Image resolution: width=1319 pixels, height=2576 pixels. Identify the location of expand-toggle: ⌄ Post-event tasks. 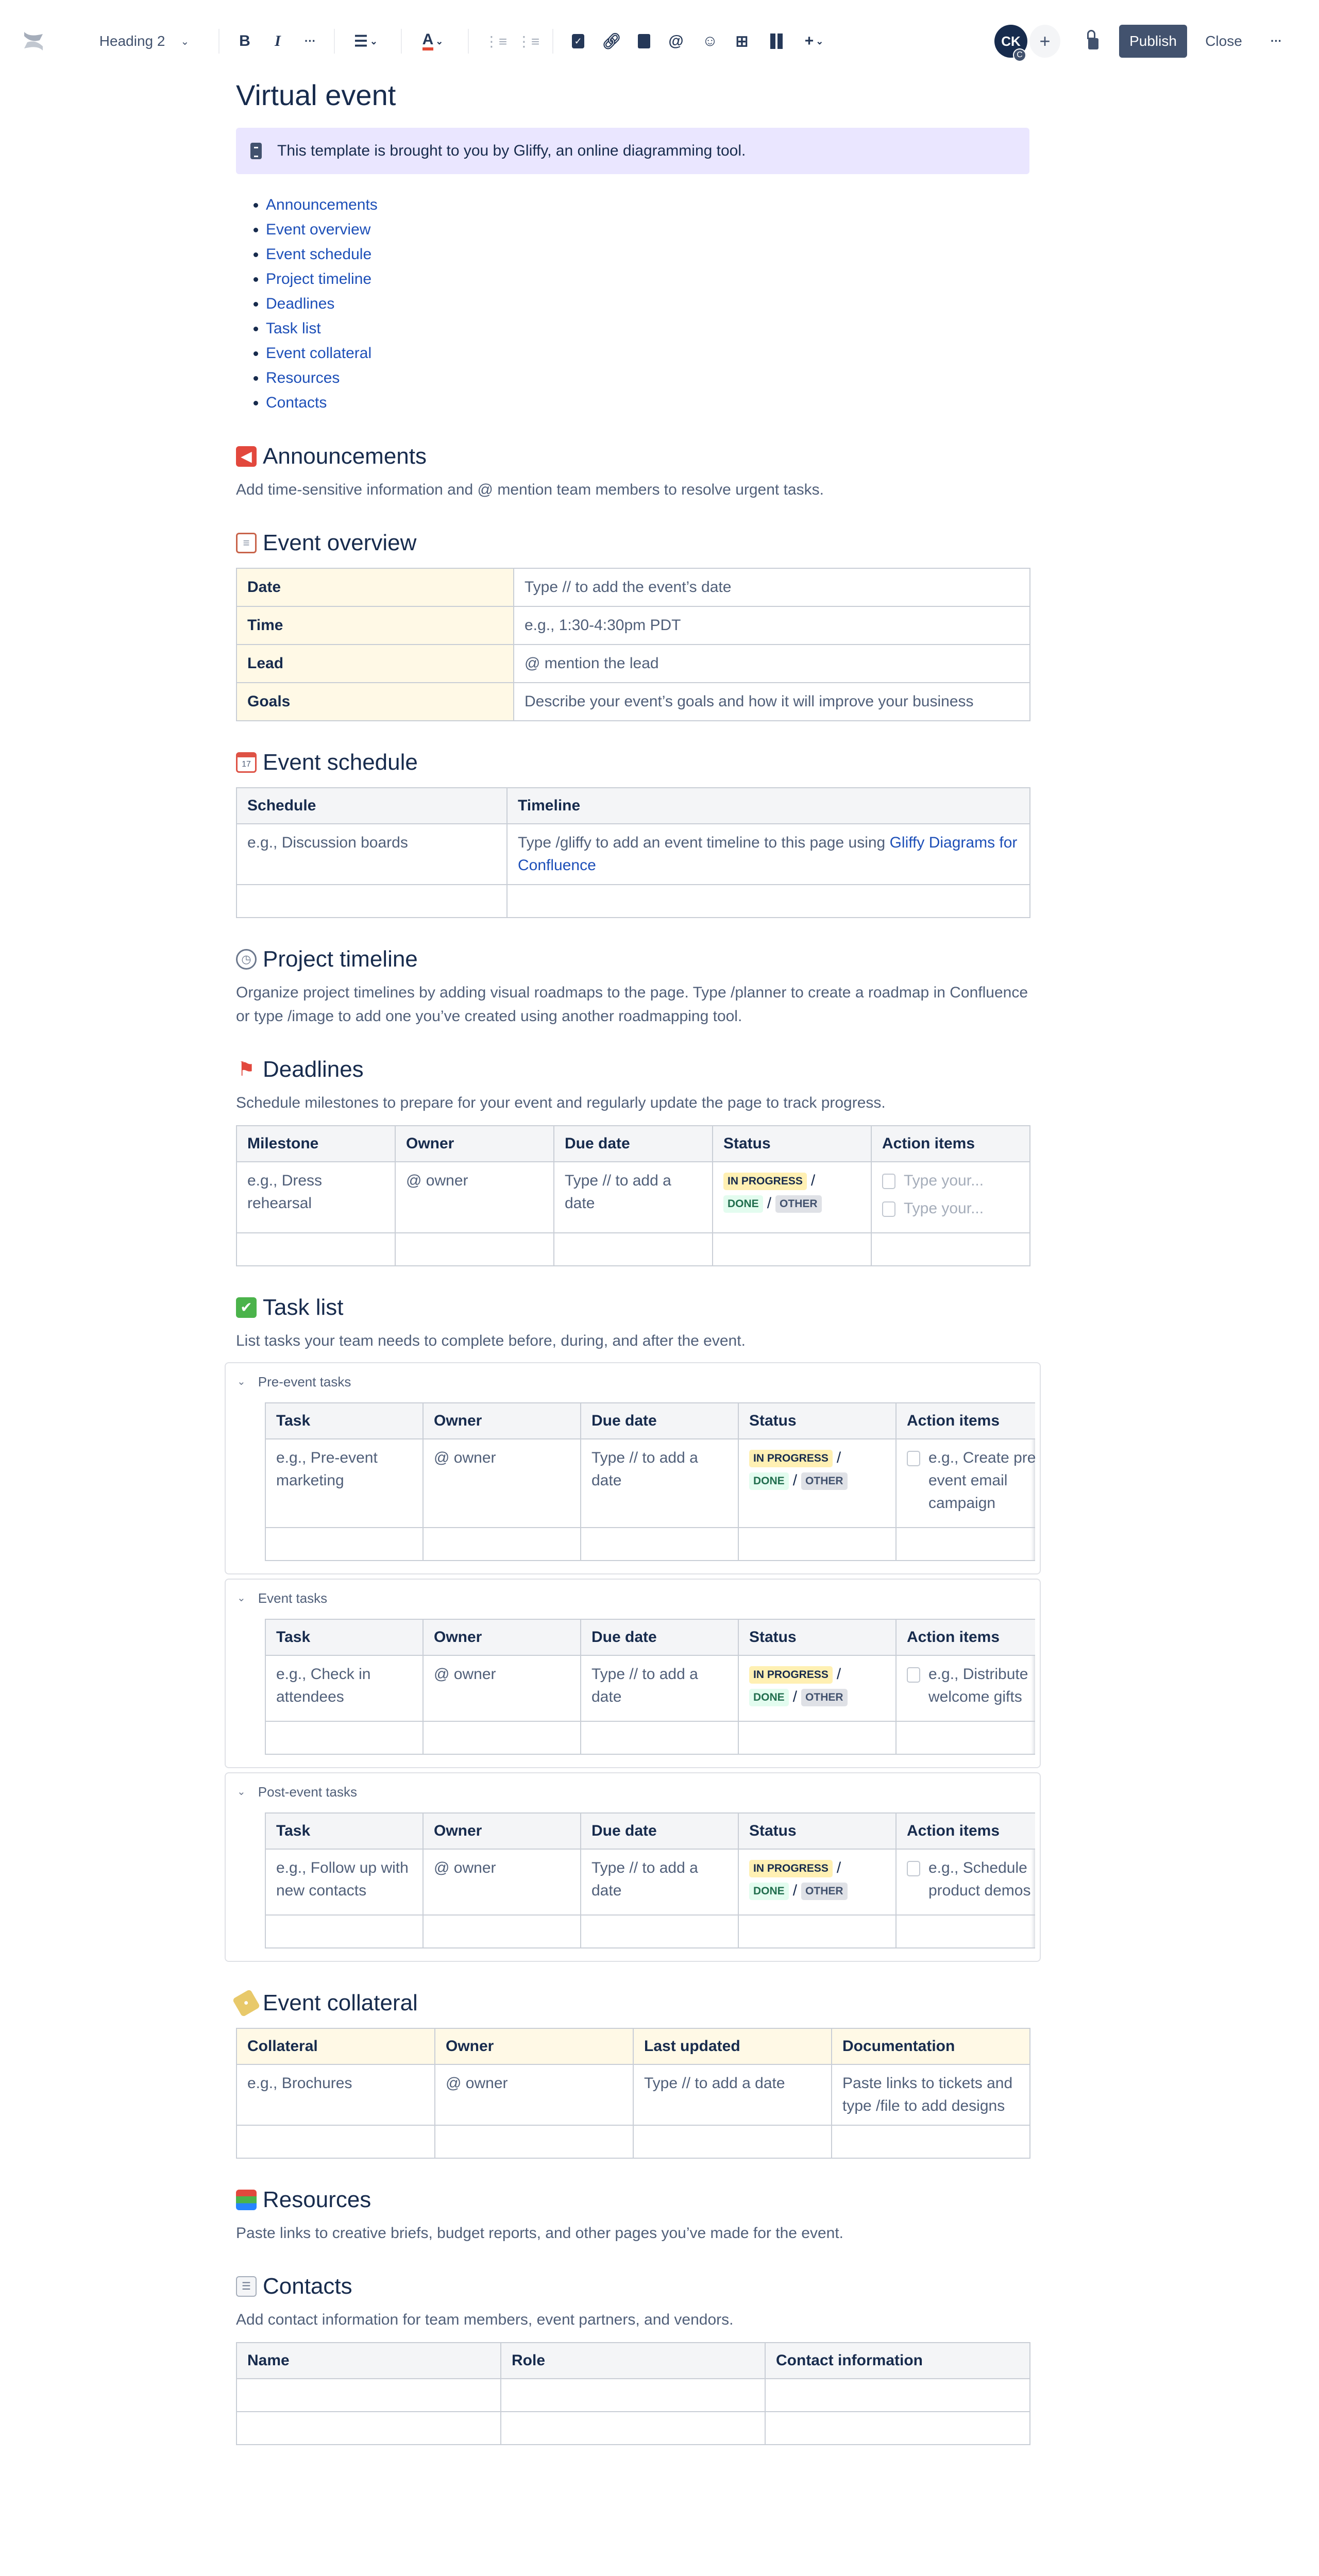
(639, 1792).